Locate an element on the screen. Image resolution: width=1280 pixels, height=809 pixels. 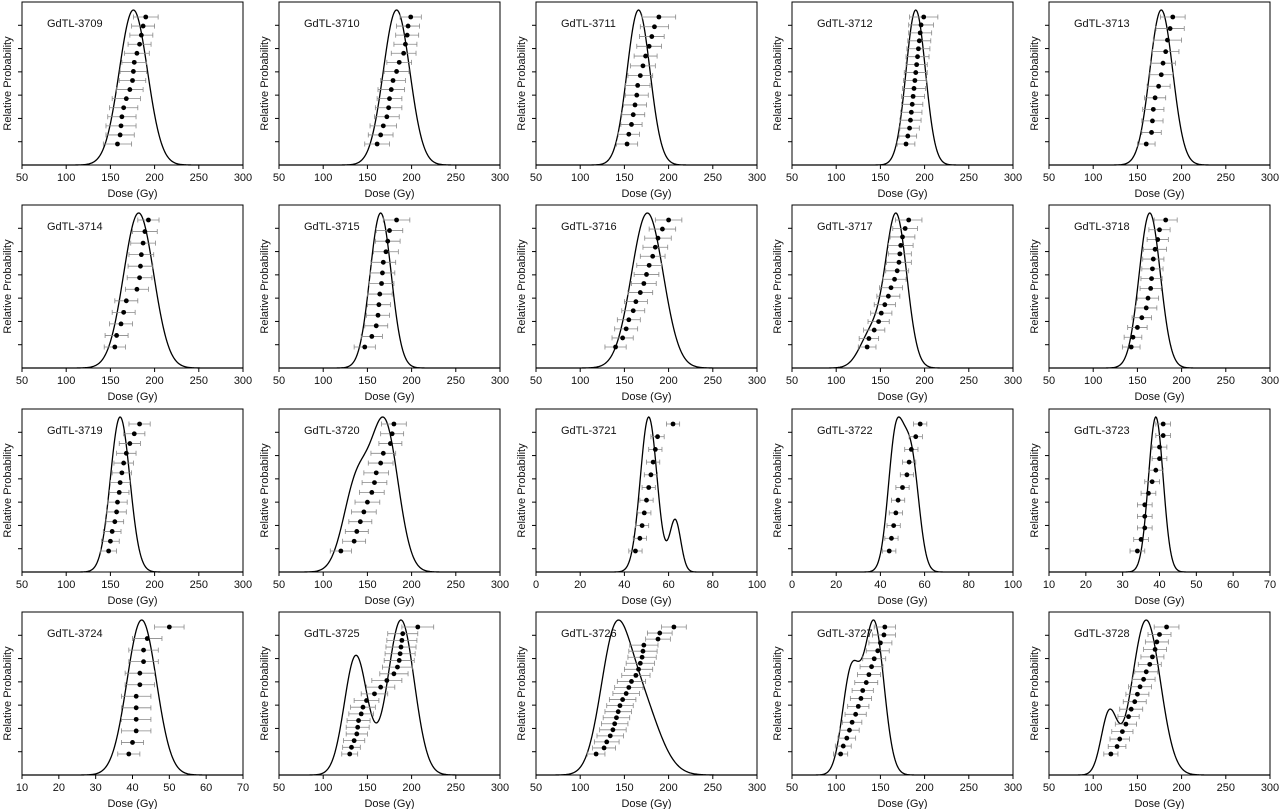
x-tick-label: 10 is located at coordinates (22, 788).